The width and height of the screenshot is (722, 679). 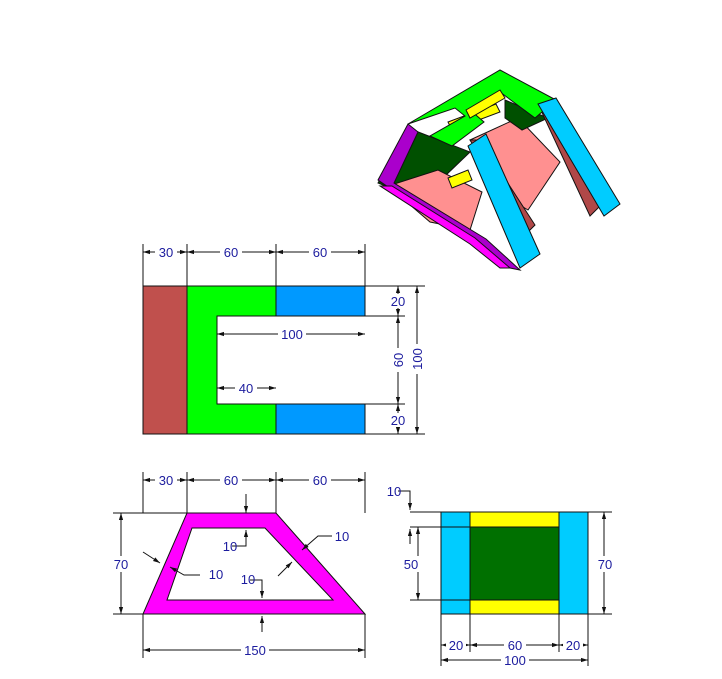 What do you see at coordinates (166, 252) in the screenshot?
I see `top-dim-30: 30` at bounding box center [166, 252].